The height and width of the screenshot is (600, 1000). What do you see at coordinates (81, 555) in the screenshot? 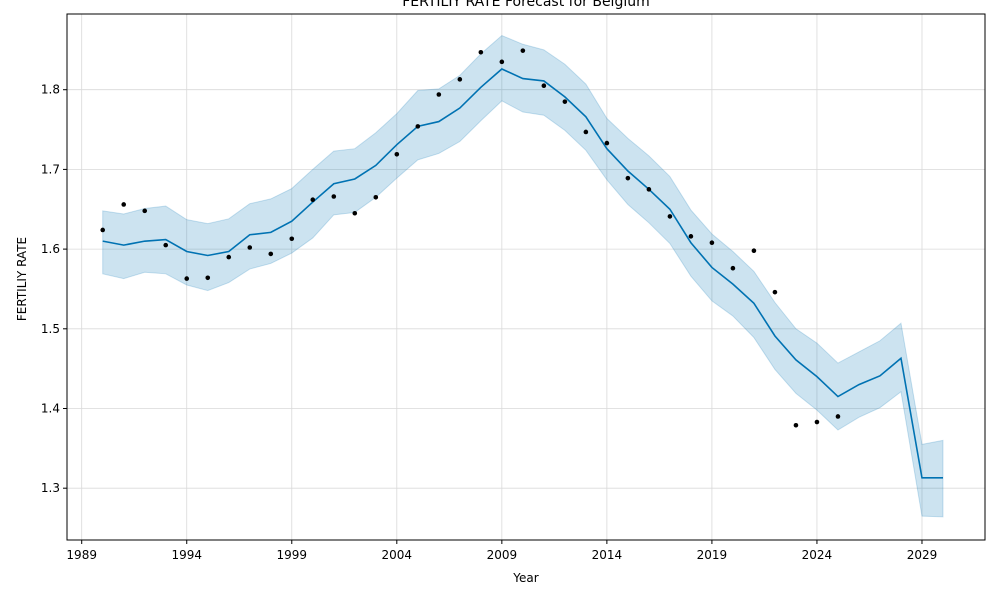
I see `x-tick-label: 1989` at bounding box center [81, 555].